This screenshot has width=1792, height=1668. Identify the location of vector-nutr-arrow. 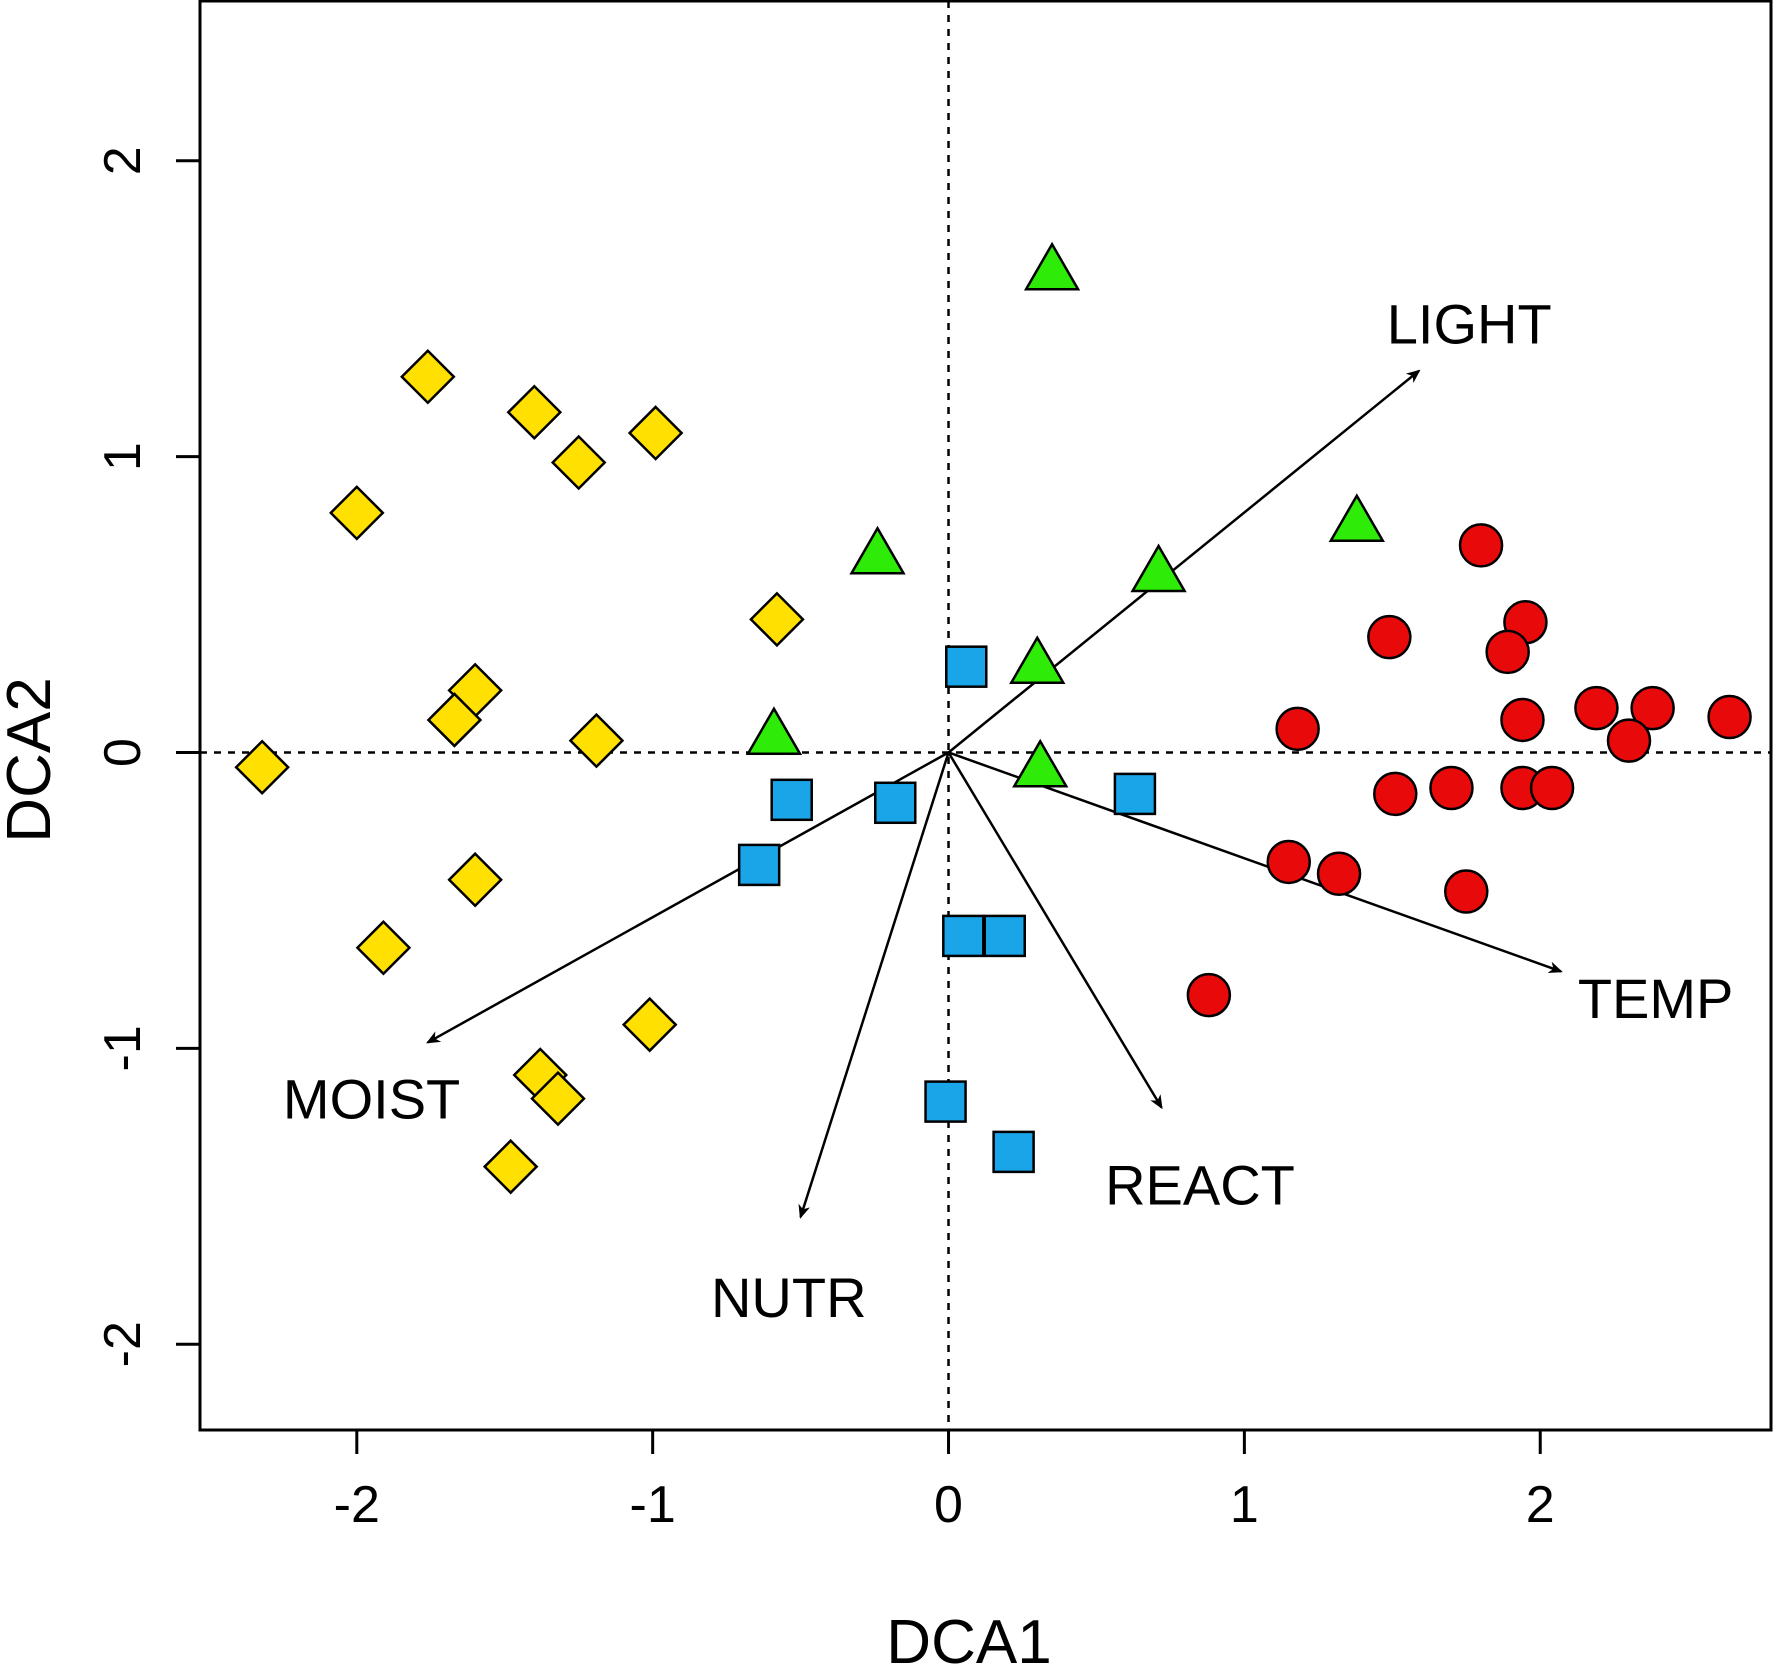
(874, 985).